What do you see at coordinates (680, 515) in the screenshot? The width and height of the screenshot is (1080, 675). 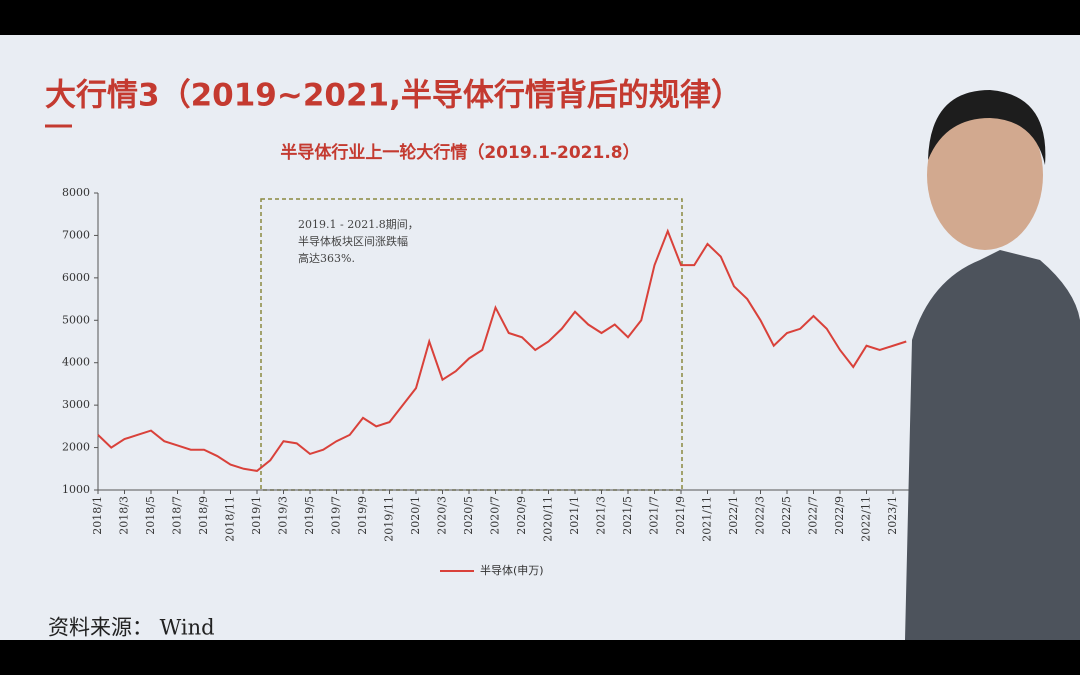 I see `x-tick-label: 2021/9` at bounding box center [680, 515].